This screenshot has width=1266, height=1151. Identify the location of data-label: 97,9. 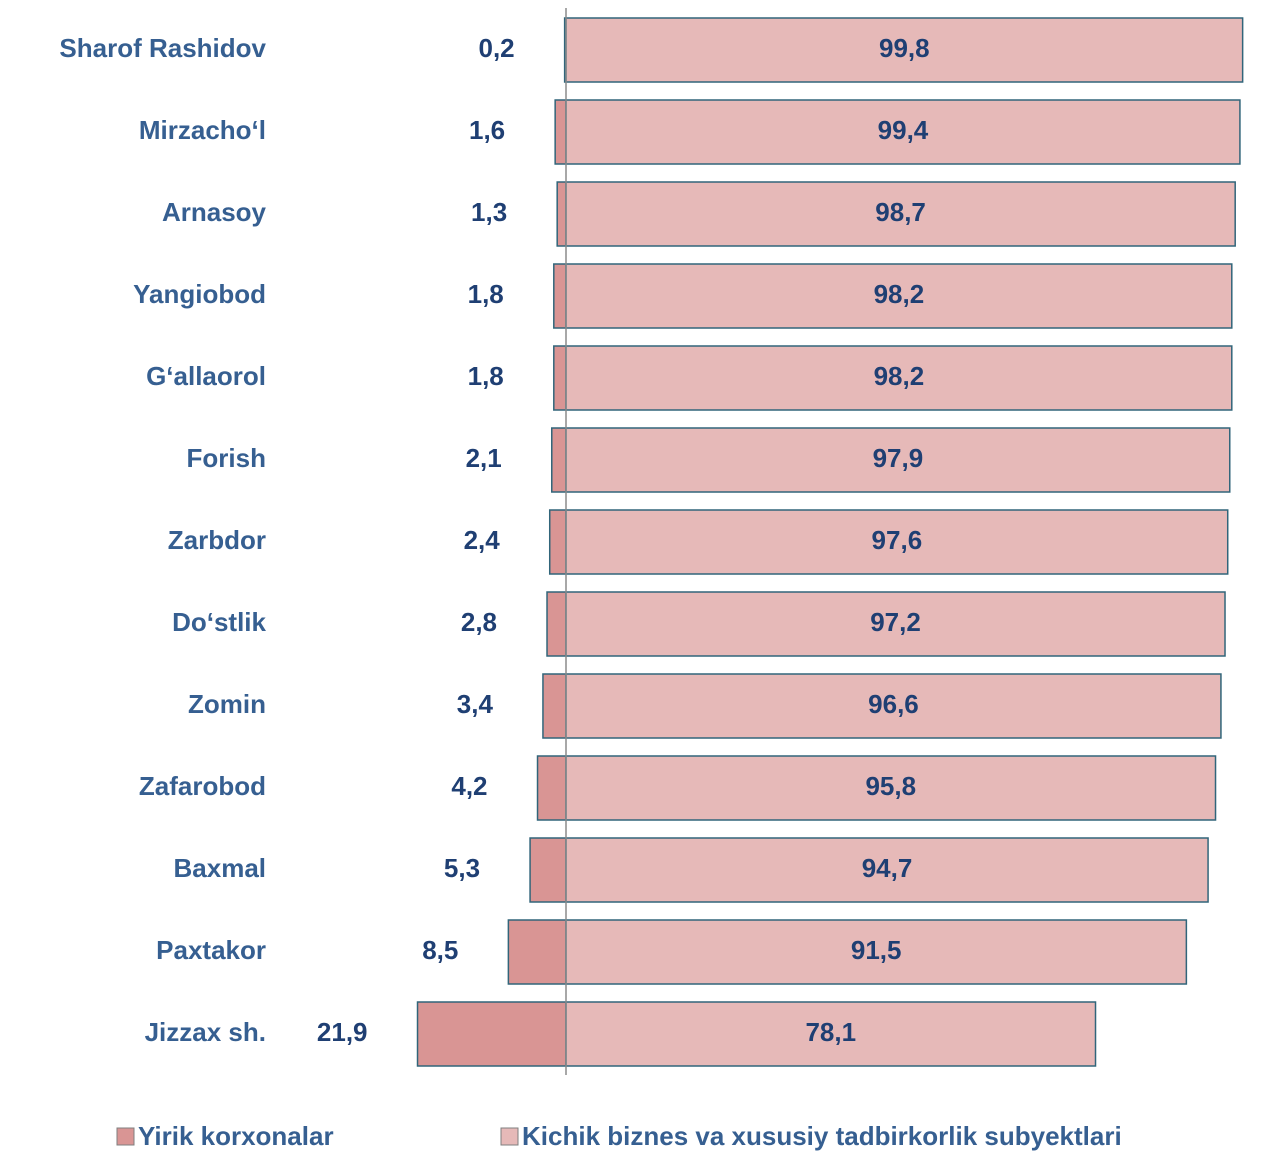
(898, 458).